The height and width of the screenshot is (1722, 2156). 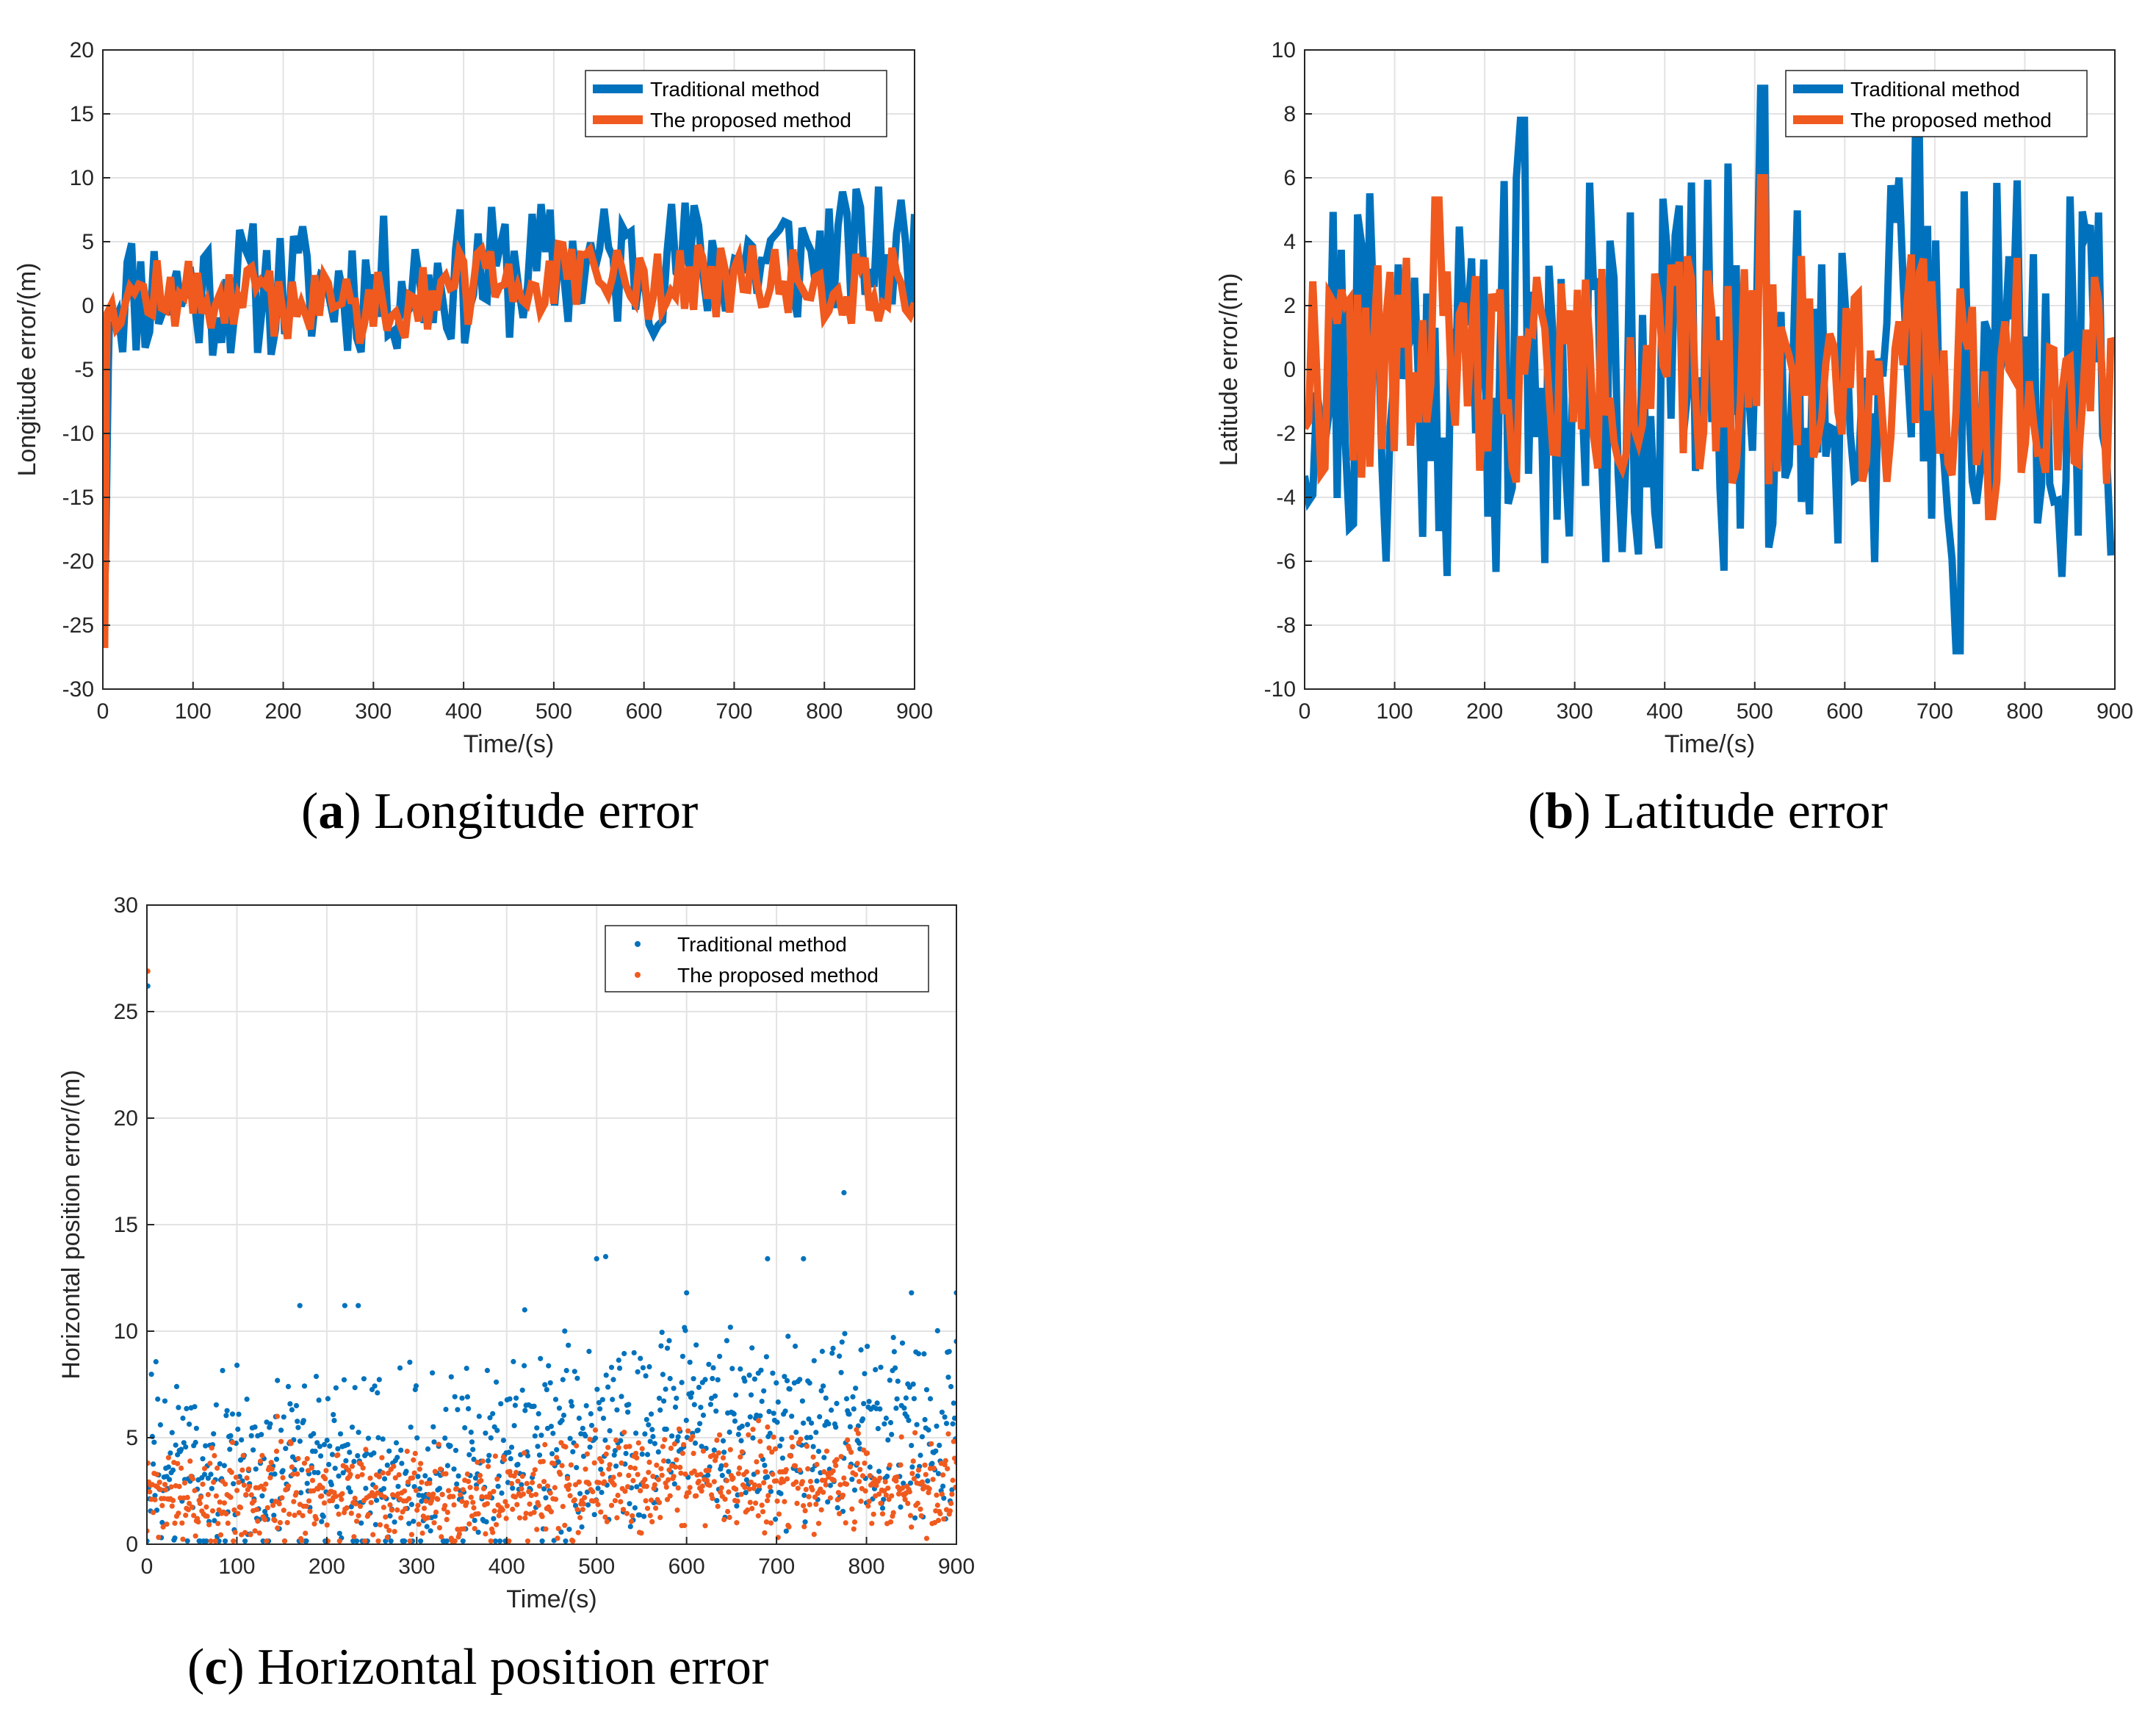 I want to click on x-tick-label: 700, so click(x=776, y=1567).